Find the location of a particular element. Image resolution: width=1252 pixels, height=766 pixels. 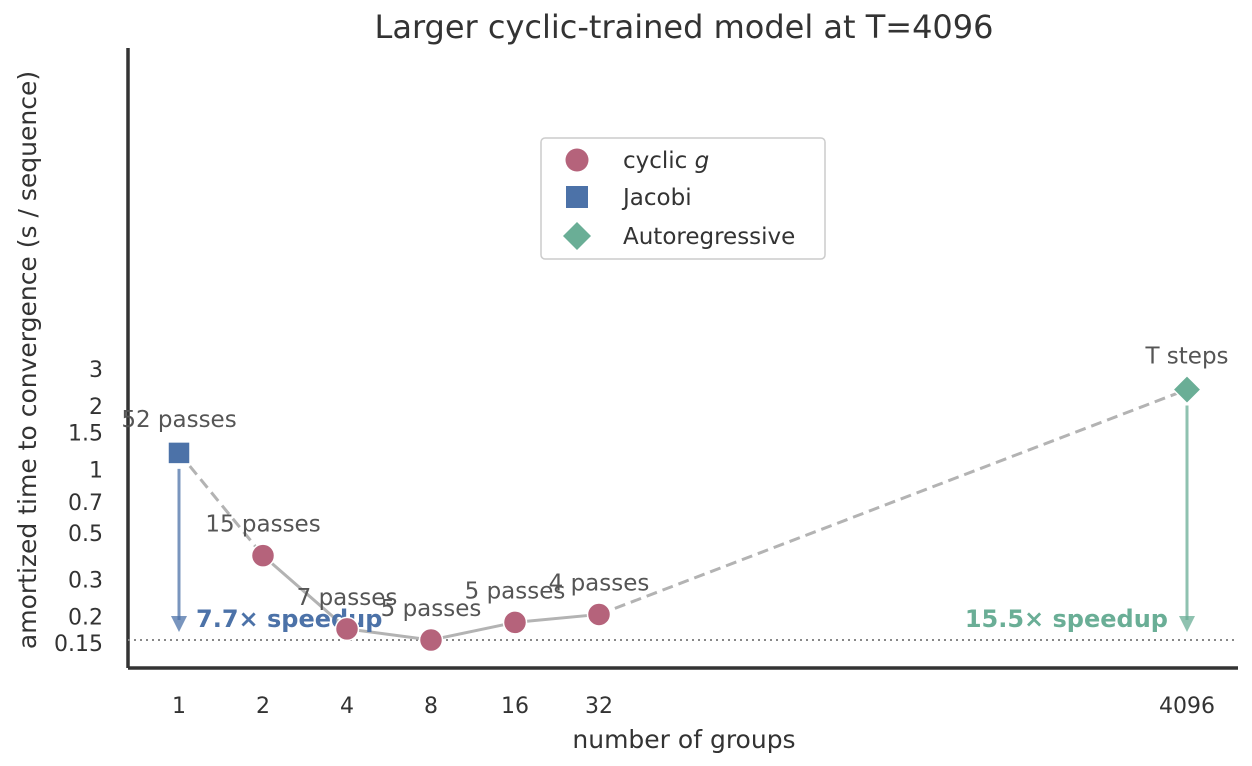

legend-label-text: Autoregressive is located at coordinates (709, 237).